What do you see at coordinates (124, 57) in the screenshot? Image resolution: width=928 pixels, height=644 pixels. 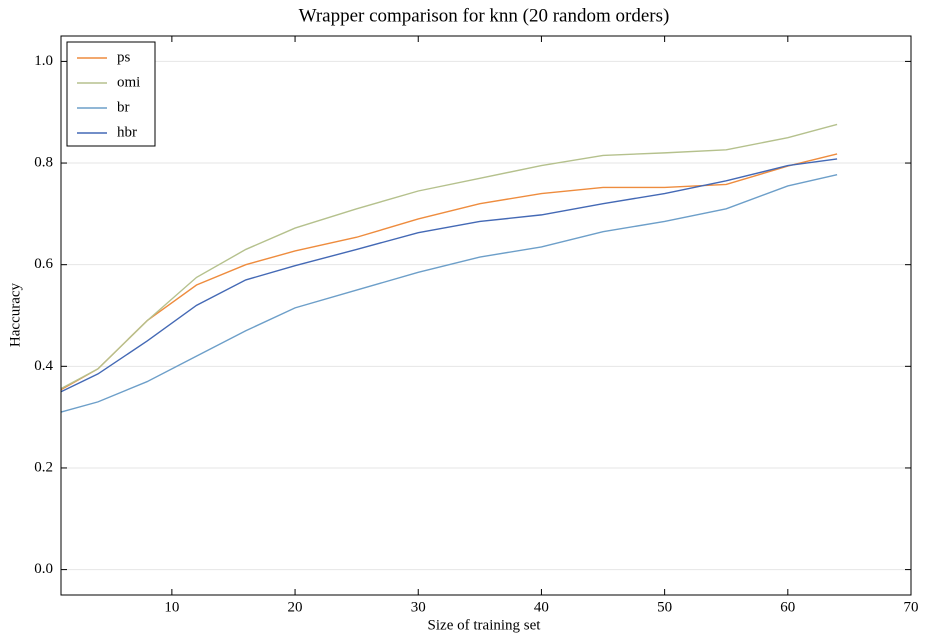 I see `legend-label: ps` at bounding box center [124, 57].